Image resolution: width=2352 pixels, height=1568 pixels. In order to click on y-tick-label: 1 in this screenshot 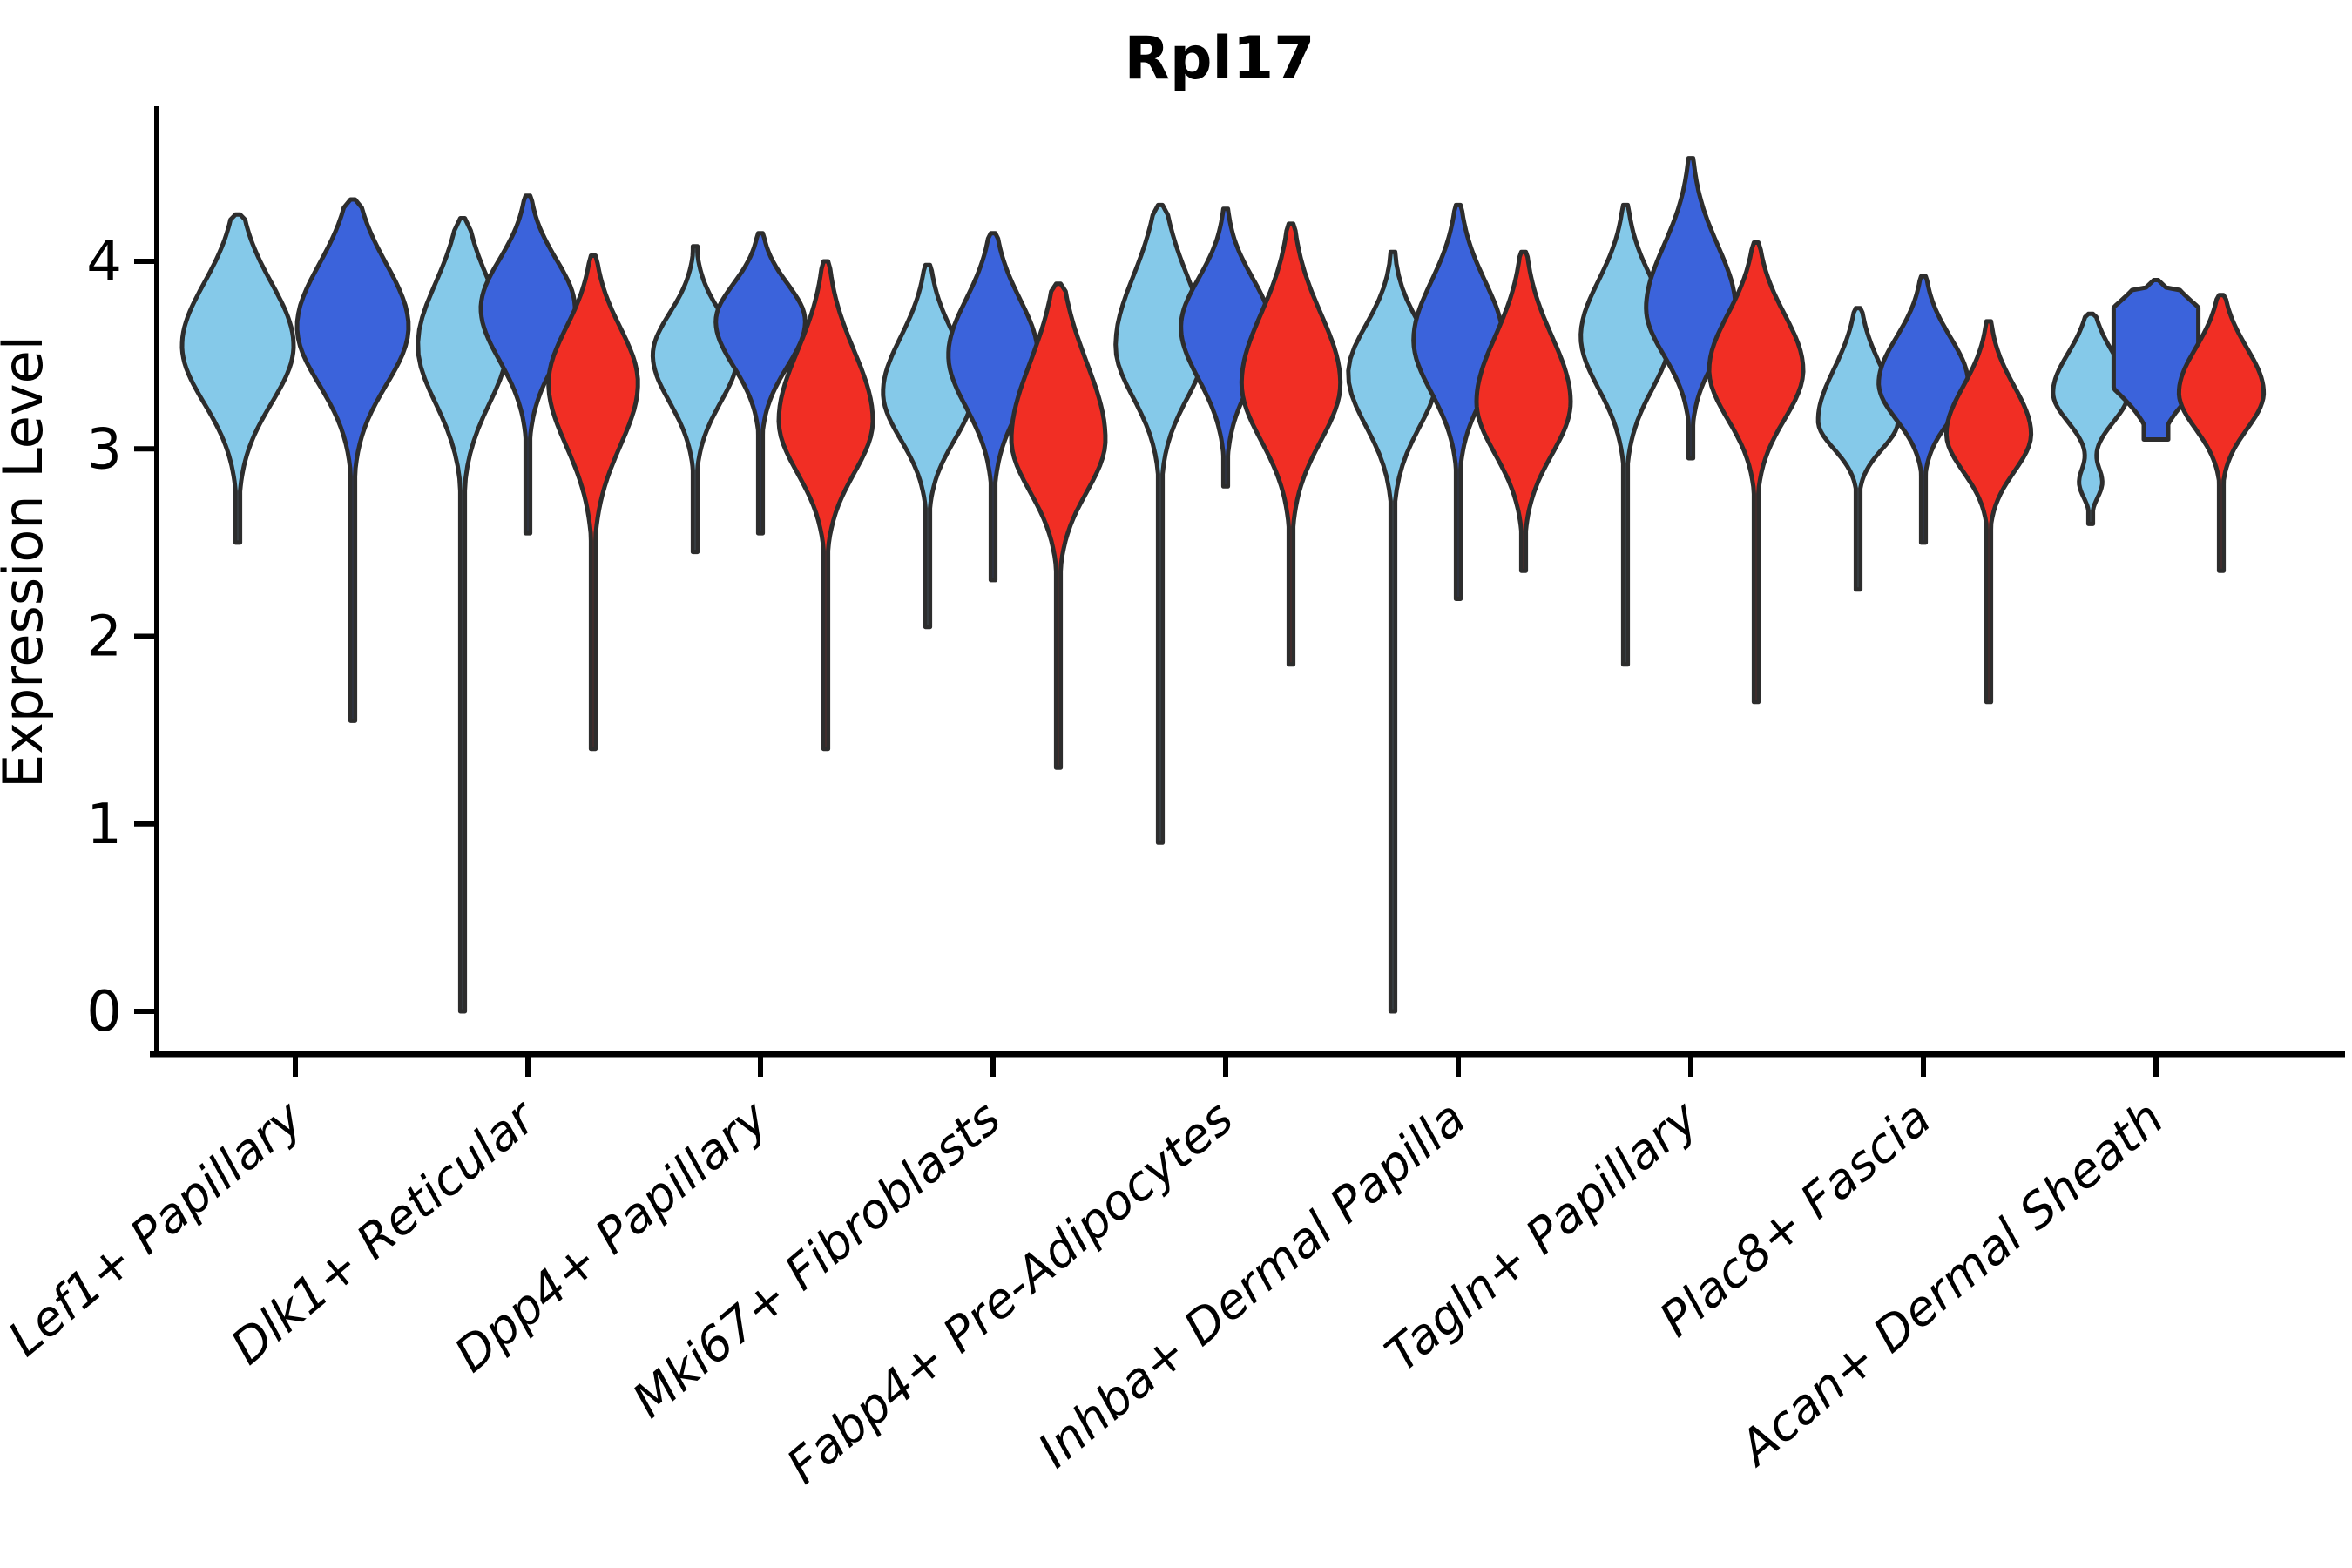, I will do `click(104, 825)`.